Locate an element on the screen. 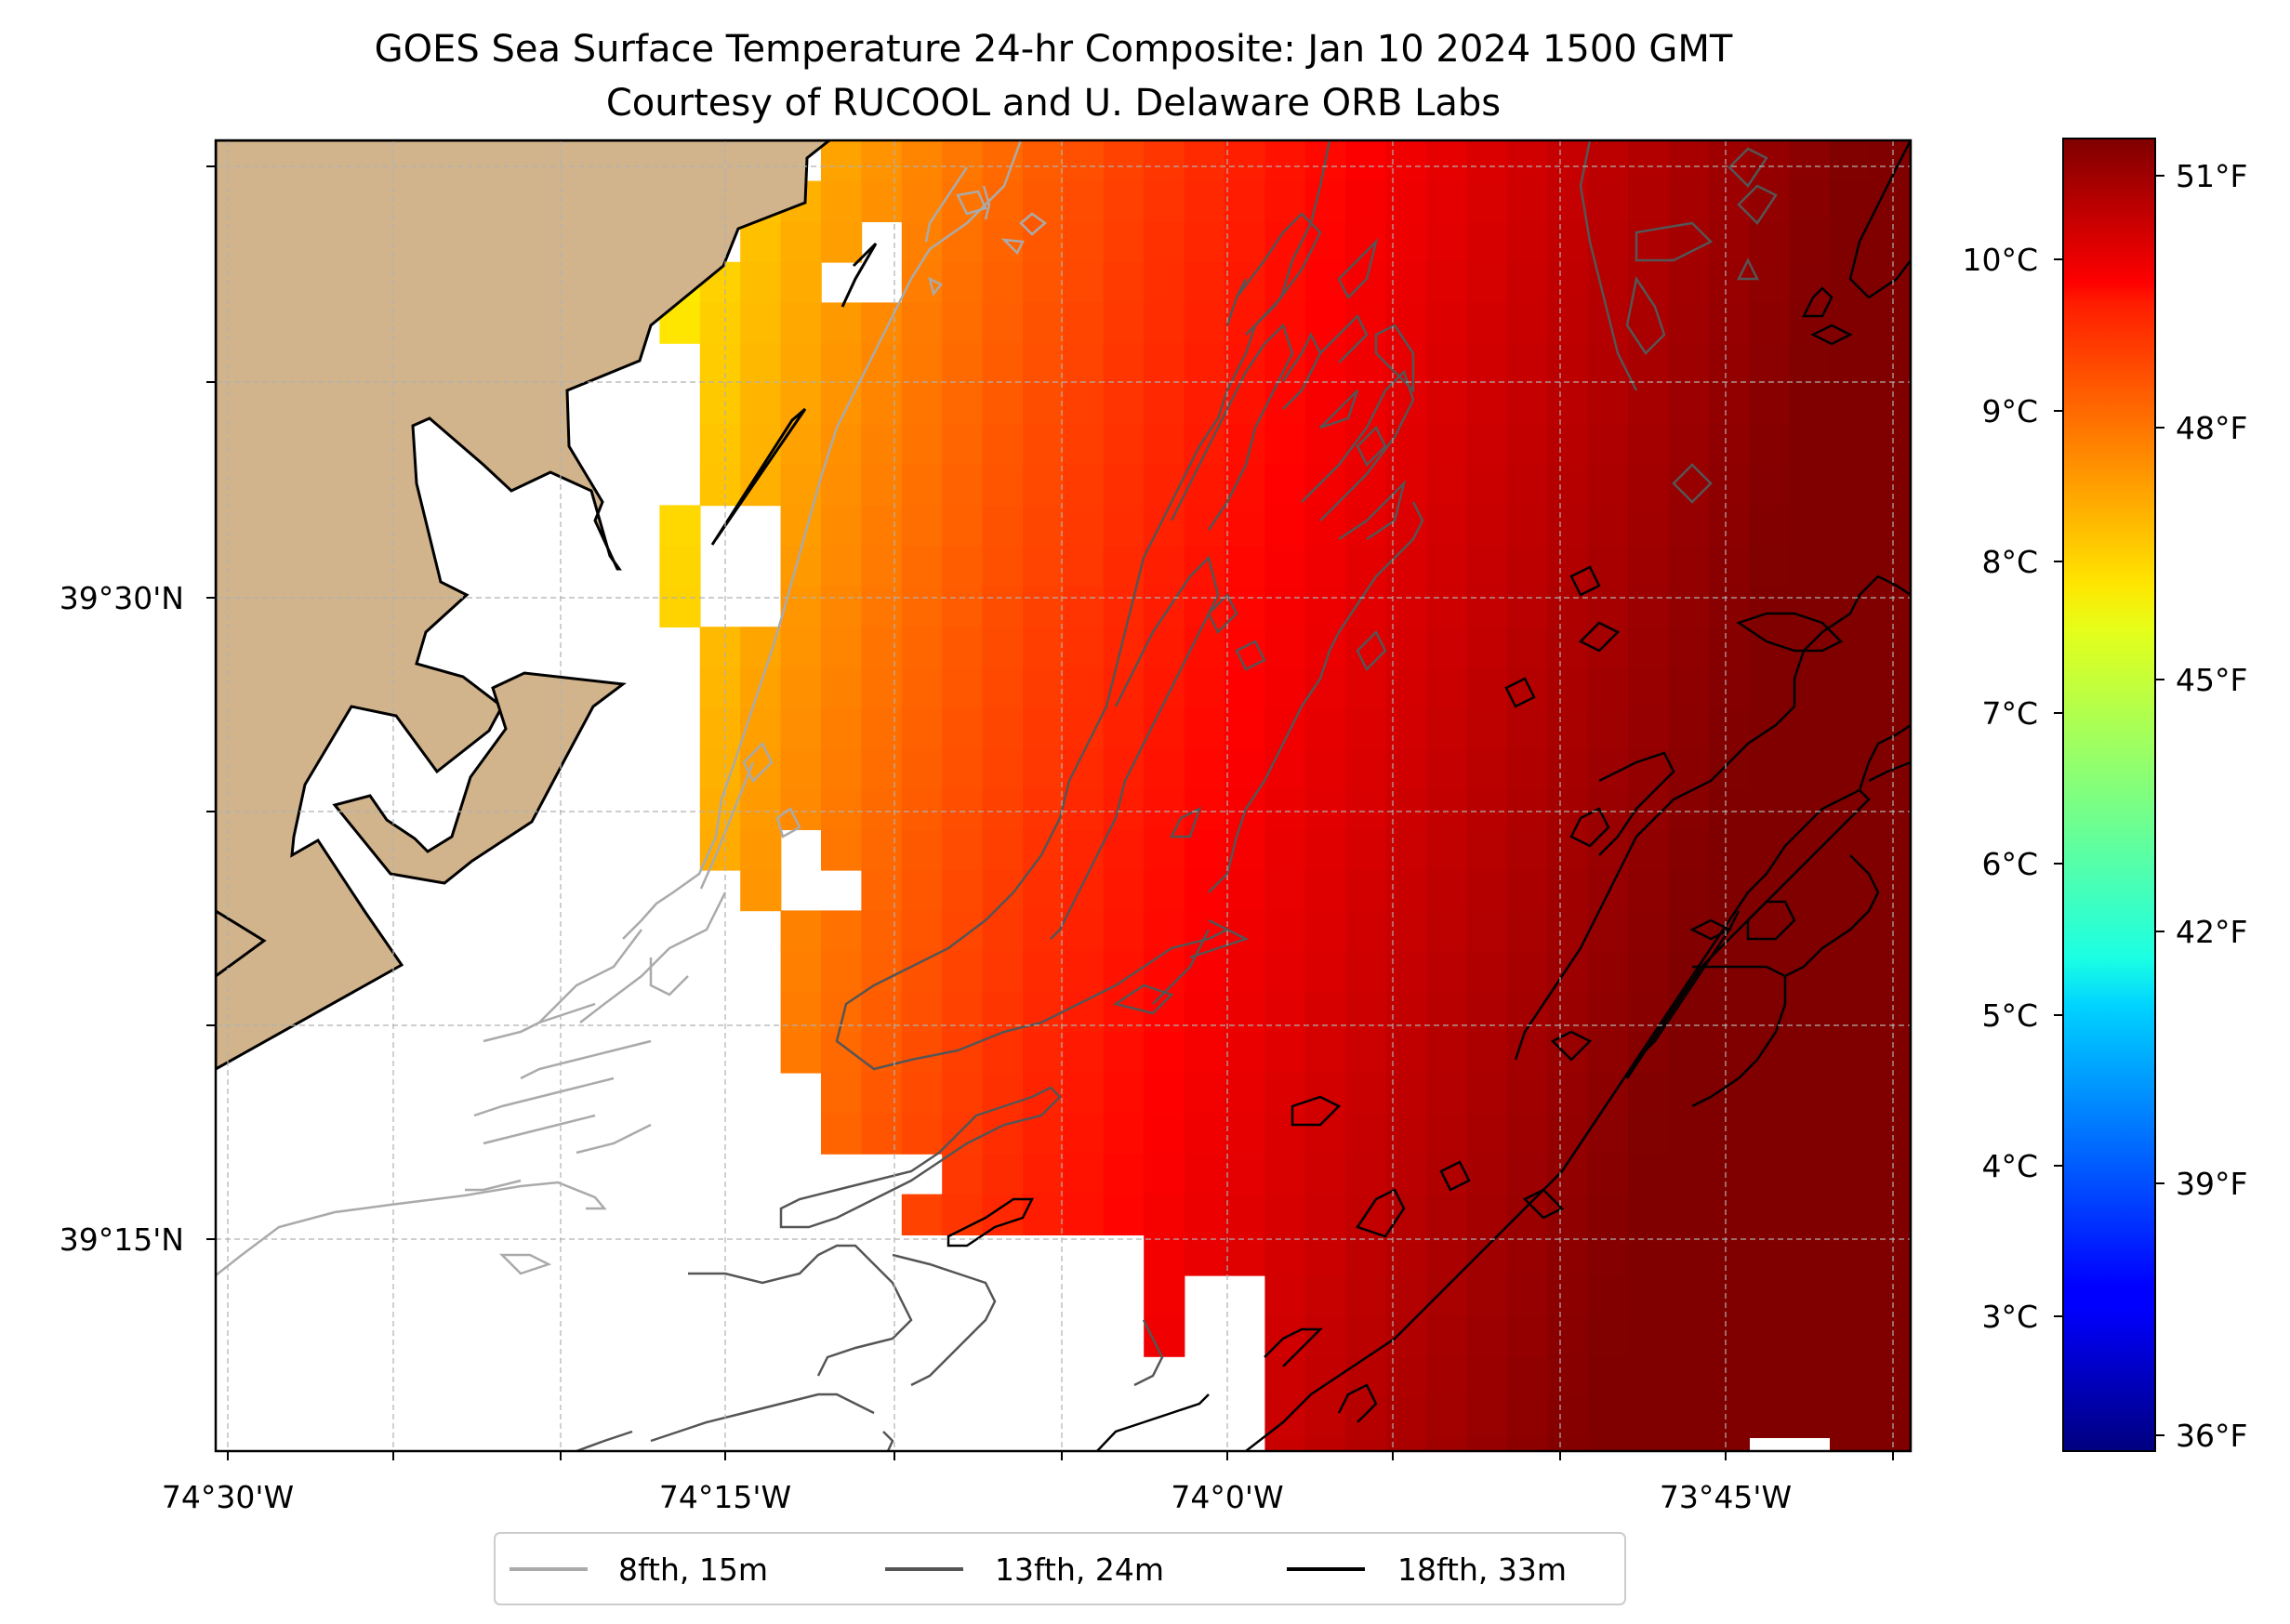 This screenshot has width=2290, height=1624. x-tick-label: 74°15'W is located at coordinates (725, 1497).